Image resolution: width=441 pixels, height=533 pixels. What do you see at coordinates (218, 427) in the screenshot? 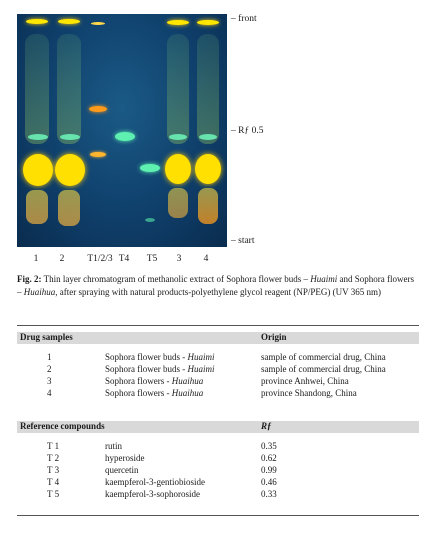
I see `ref-table-header-bg` at bounding box center [218, 427].